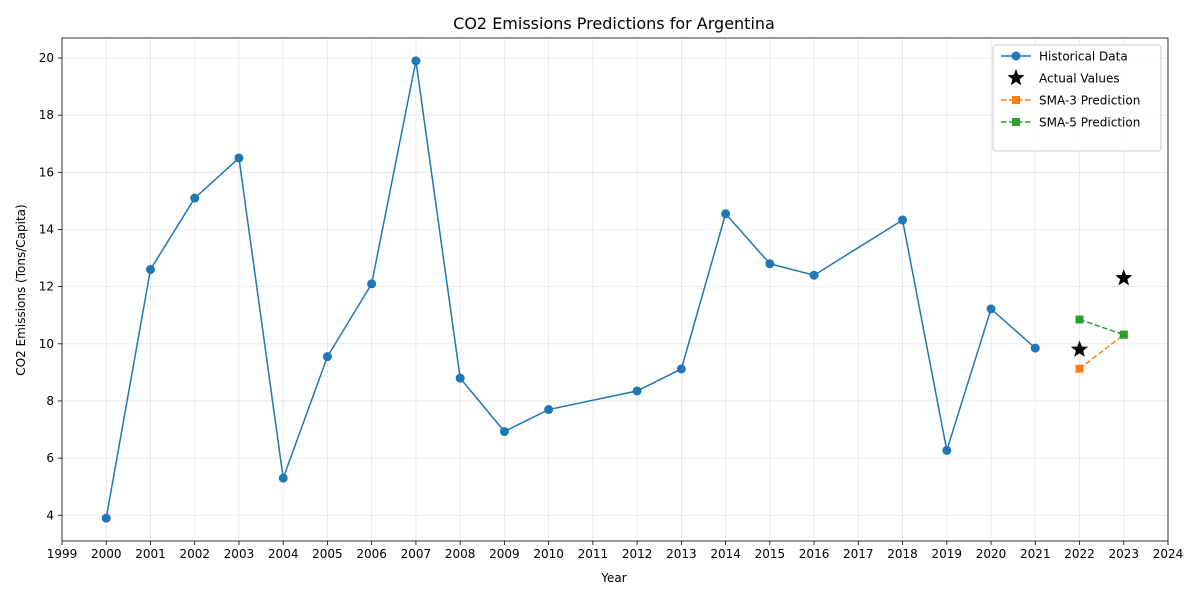  What do you see at coordinates (46, 172) in the screenshot?
I see `y-tick-label: 16` at bounding box center [46, 172].